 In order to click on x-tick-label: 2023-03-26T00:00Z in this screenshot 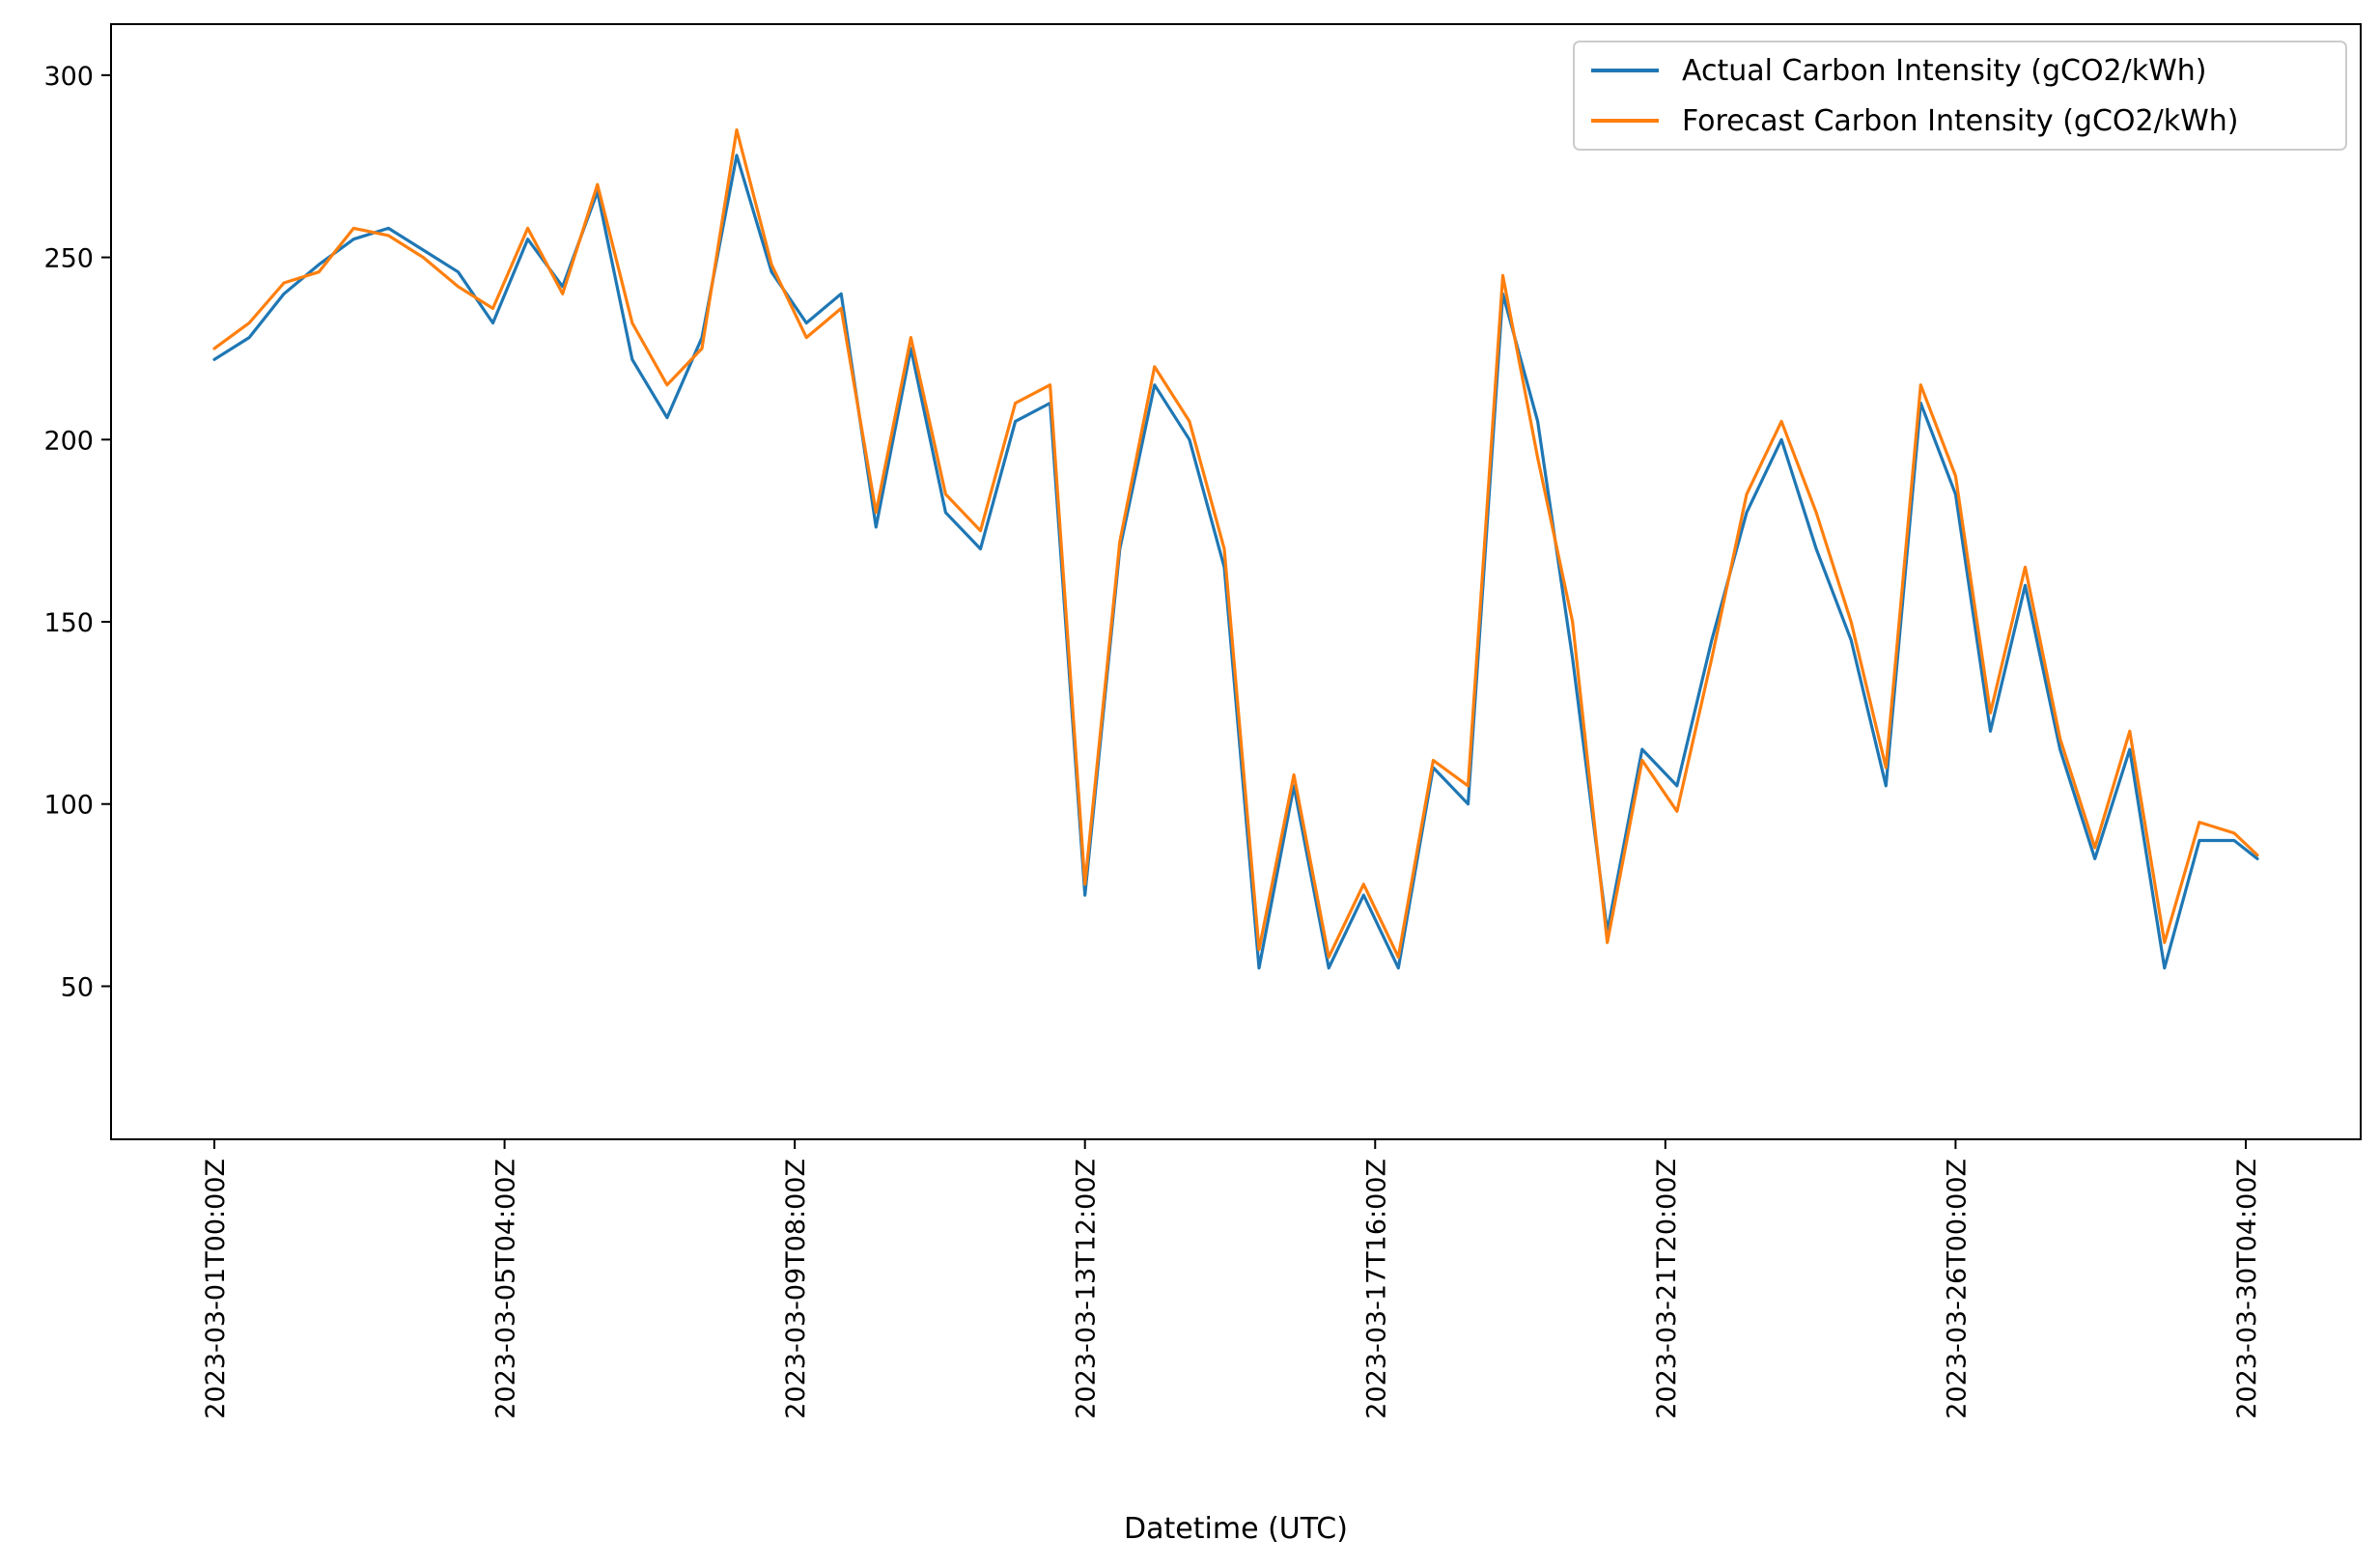, I will do `click(1957, 1289)`.